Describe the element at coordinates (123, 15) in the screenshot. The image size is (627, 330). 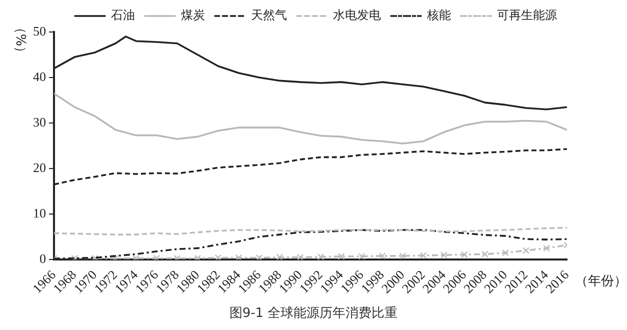
I see `legend-label: 石油` at that location.